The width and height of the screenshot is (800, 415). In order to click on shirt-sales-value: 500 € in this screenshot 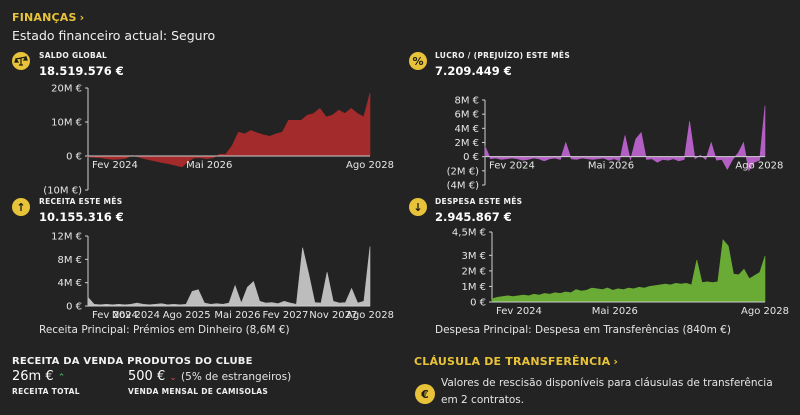, I will do `click(147, 376)`.